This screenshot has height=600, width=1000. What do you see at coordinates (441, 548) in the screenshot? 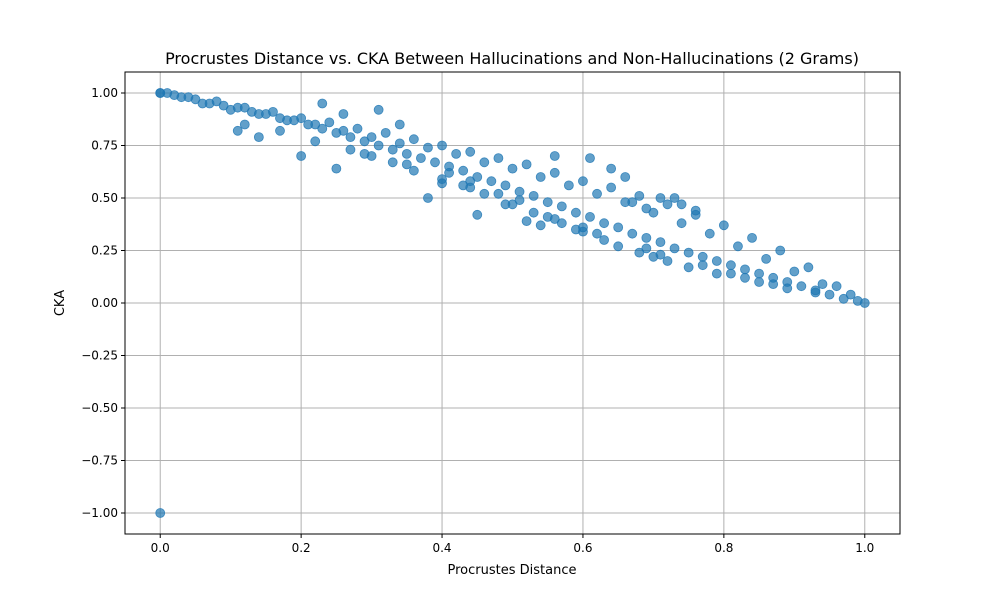
I see `x-tick-label: 0.4` at bounding box center [441, 548].